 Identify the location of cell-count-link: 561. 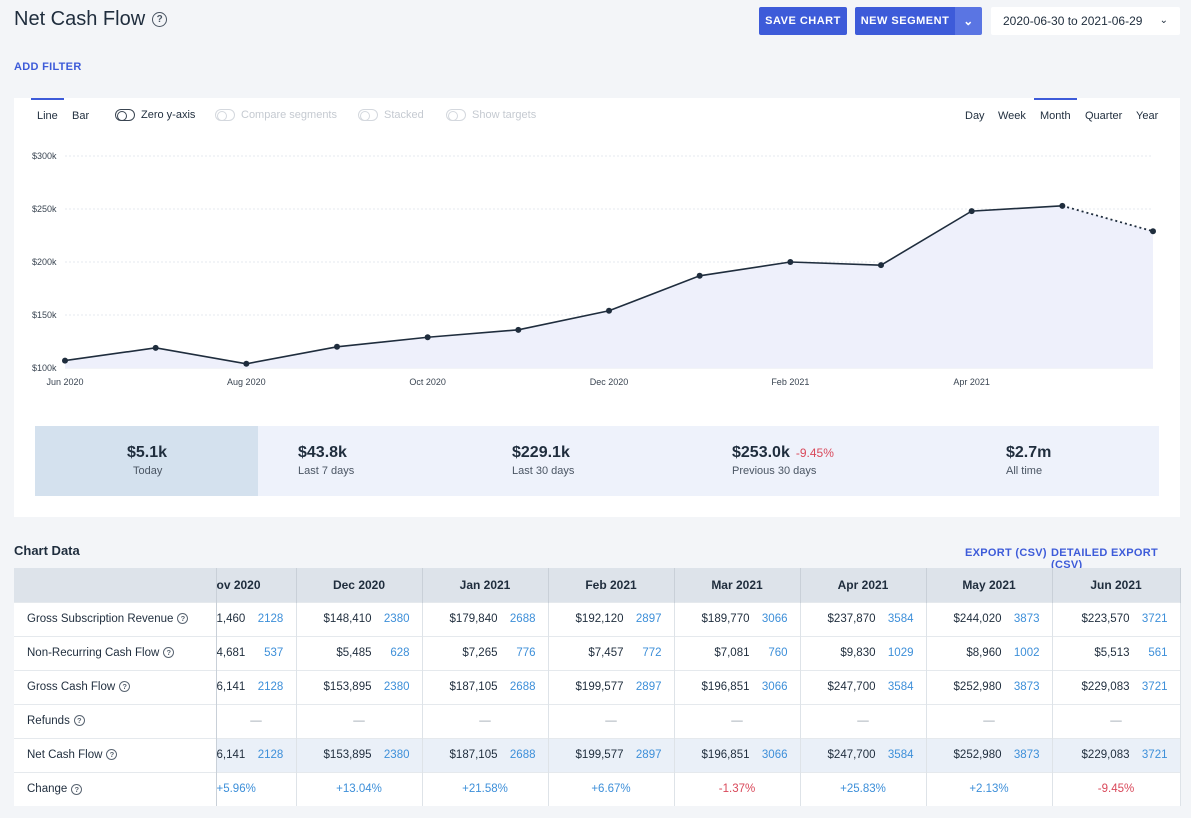
(1158, 653).